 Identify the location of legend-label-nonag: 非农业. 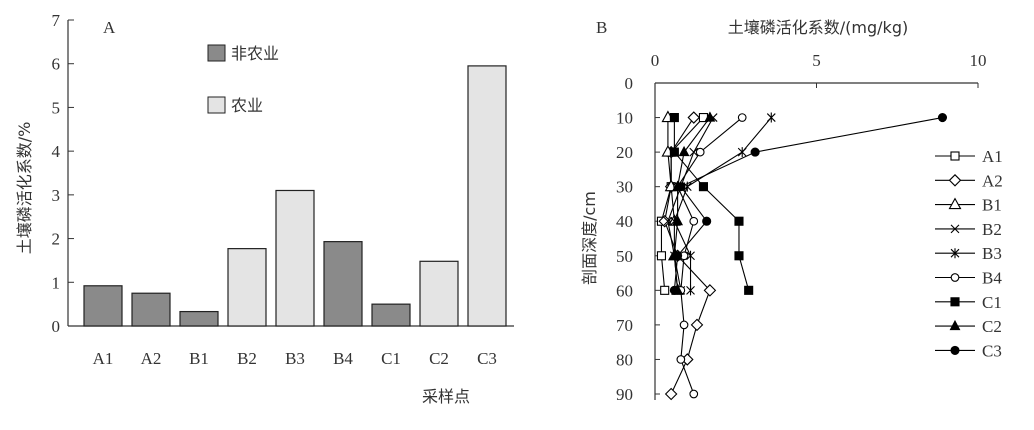
(255, 53).